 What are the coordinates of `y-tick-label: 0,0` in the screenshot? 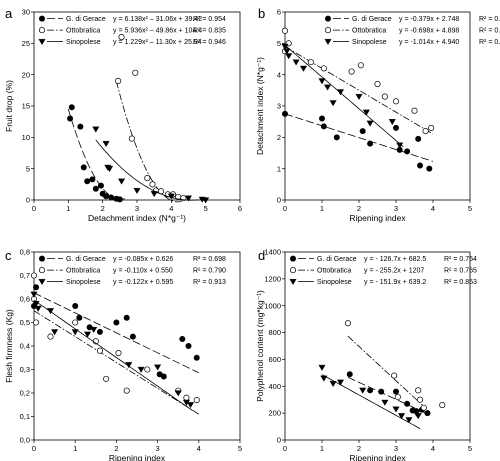 It's located at (25, 440).